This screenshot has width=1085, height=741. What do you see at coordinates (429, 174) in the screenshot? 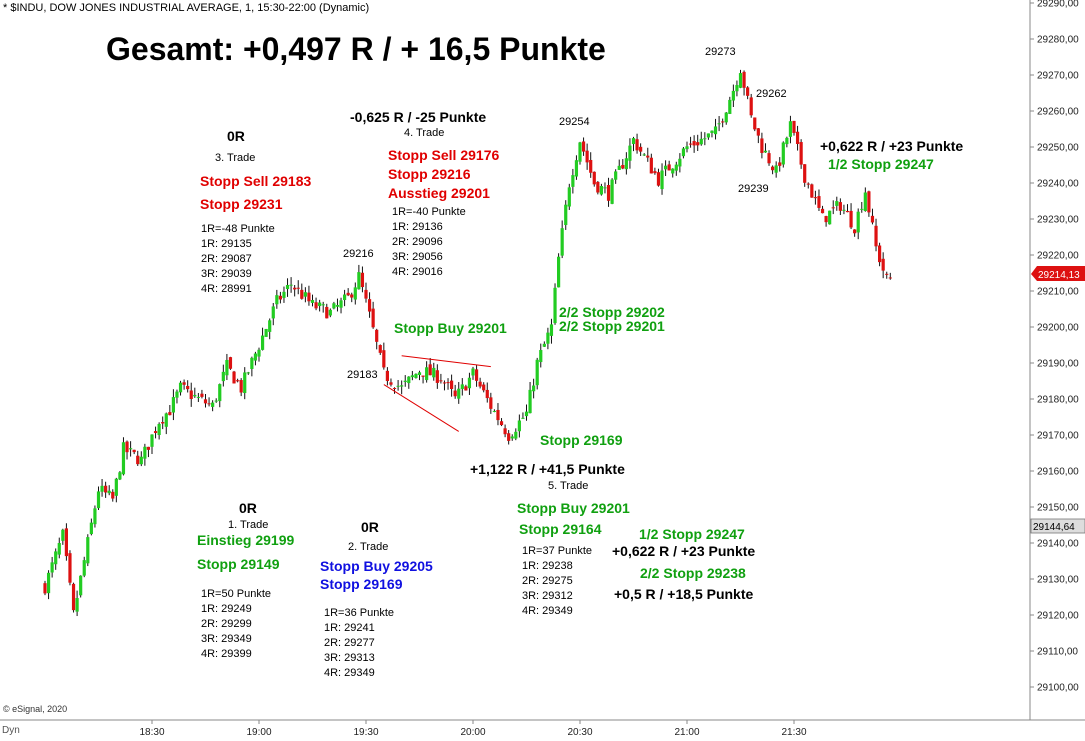
I see `trade-4-stop: Stopp 29216` at bounding box center [429, 174].